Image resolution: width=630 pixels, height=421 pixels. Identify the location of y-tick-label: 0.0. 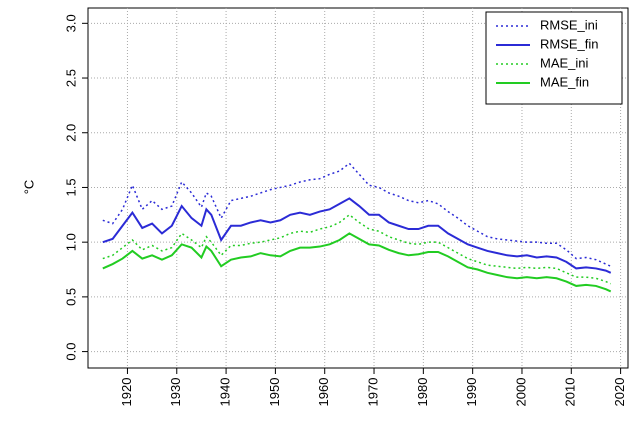
(70, 352).